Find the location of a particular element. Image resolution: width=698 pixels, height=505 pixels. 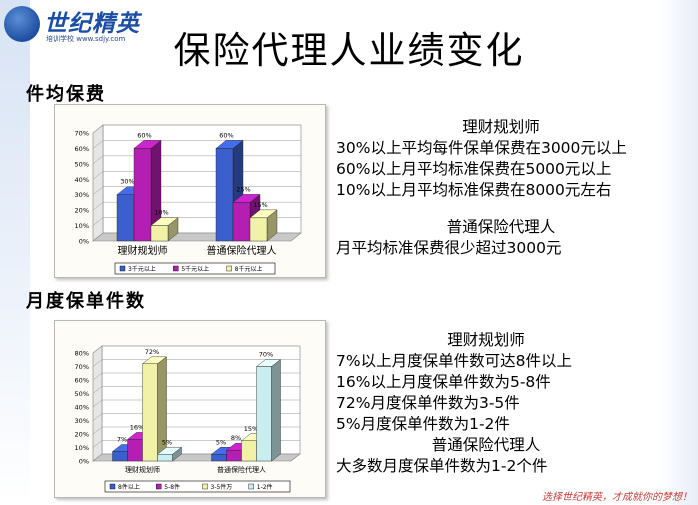

page-title: 保险代理人业绩变化 is located at coordinates (349, 50).